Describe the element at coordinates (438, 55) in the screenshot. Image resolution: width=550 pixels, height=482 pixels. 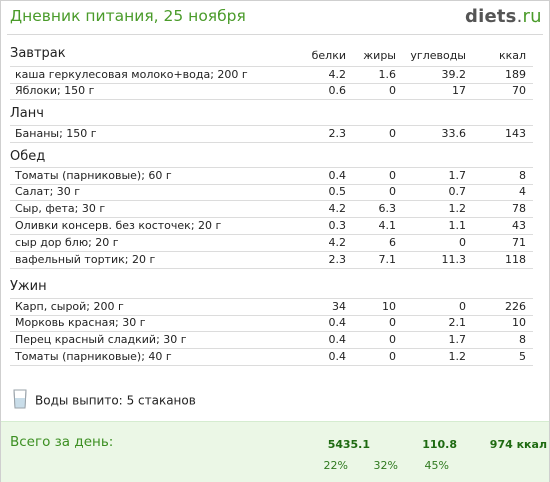
I see `column-header-carbs: углеводы` at that location.